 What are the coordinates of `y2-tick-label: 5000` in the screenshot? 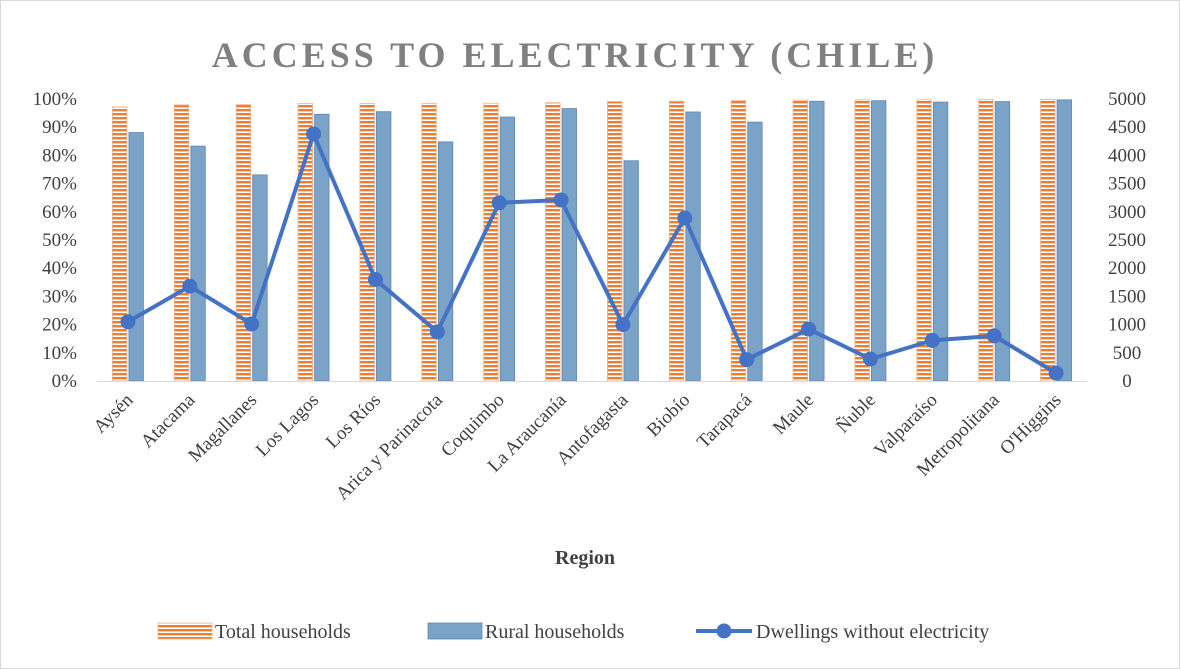 It's located at (1127, 99).